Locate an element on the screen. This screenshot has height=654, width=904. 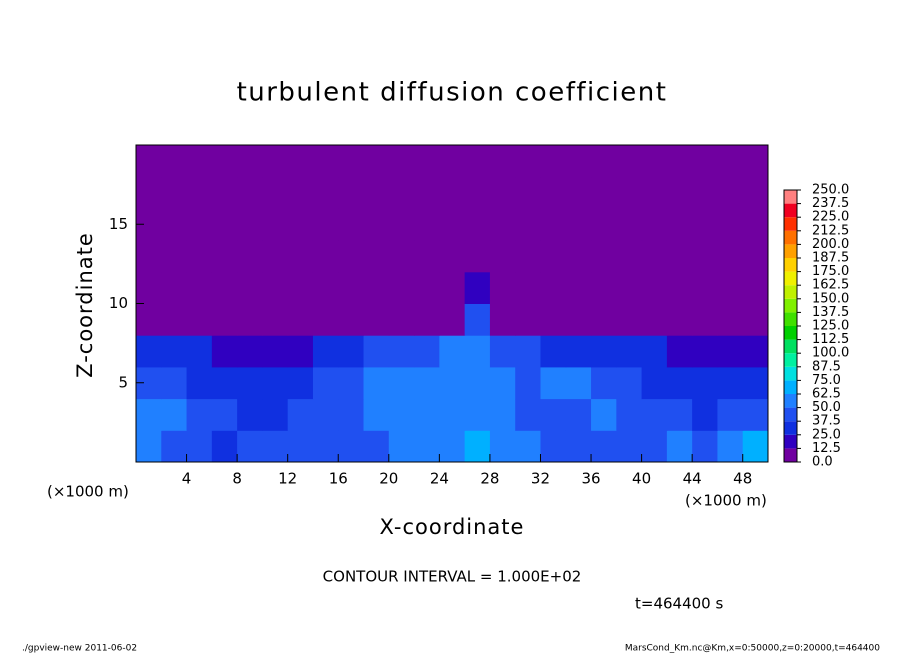
colorbar-label: 187.5 is located at coordinates (830, 258).